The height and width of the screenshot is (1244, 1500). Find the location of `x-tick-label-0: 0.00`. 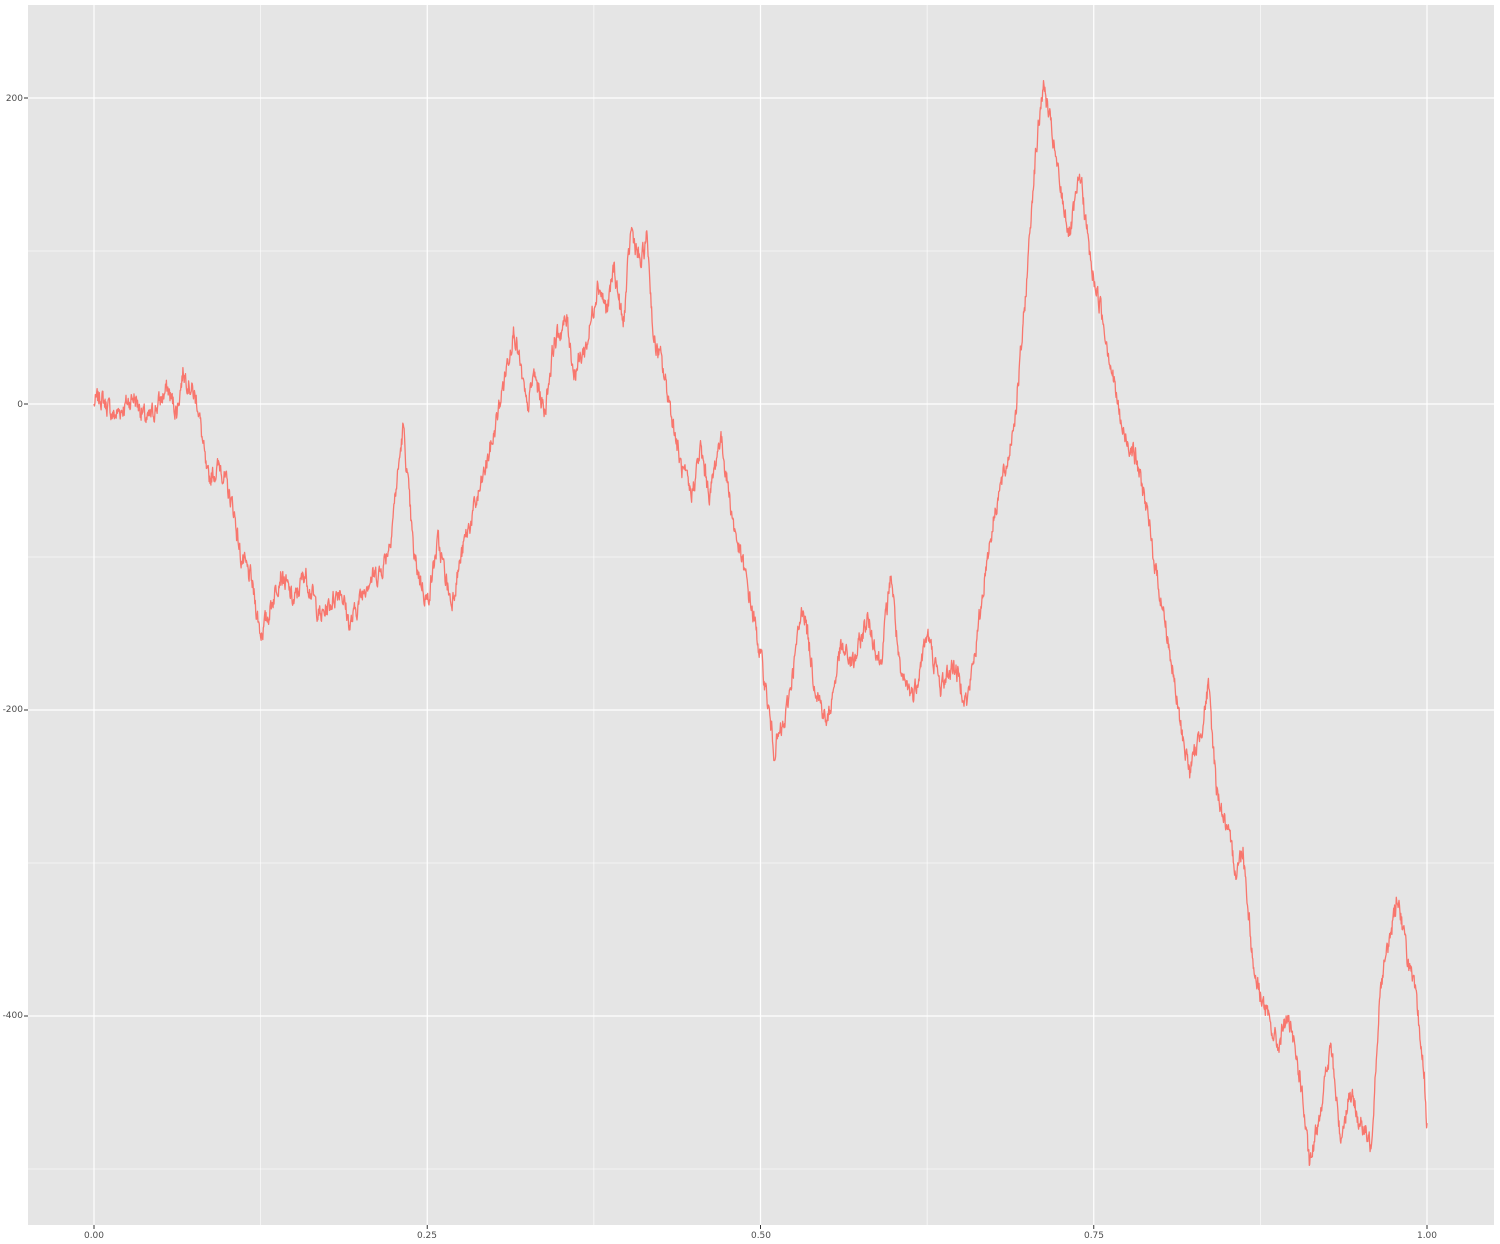

x-tick-label-0: 0.00 is located at coordinates (94, 1236).